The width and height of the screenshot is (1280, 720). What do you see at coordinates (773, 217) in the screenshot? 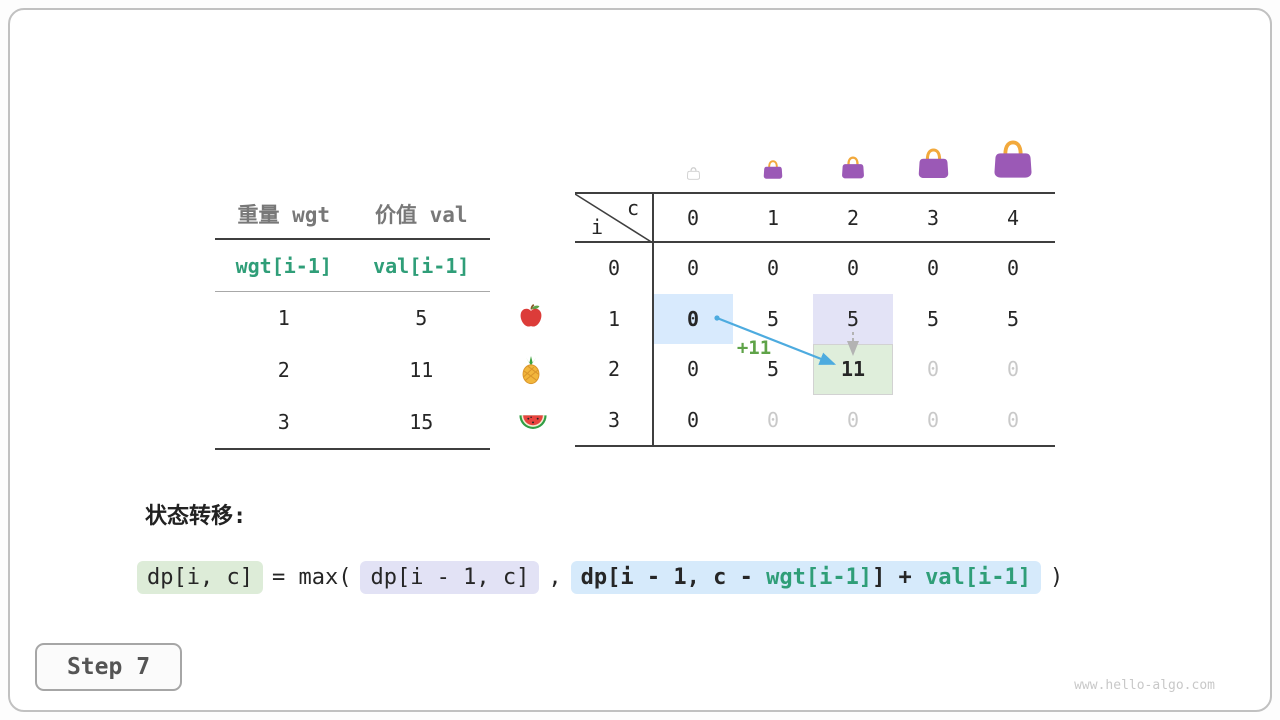
I see `dp-col-header: 1` at bounding box center [773, 217].